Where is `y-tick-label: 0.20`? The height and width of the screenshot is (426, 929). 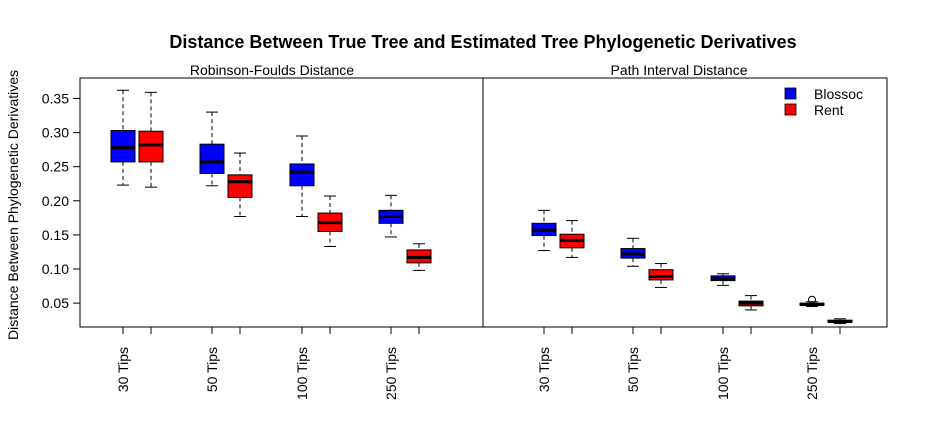
y-tick-label: 0.20 is located at coordinates (55, 201).